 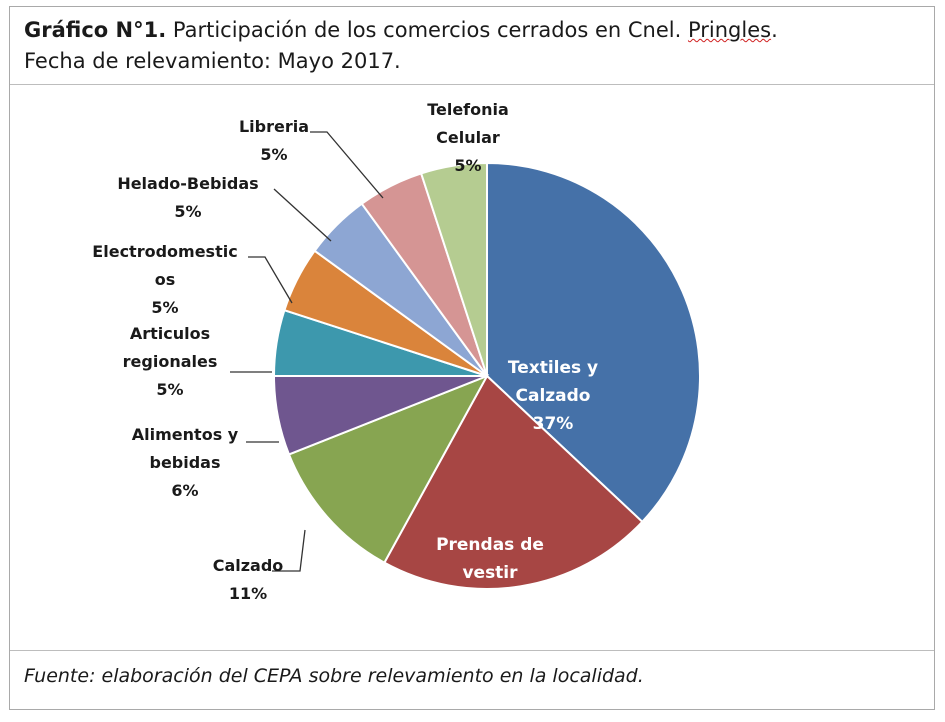 What do you see at coordinates (593, 342) in the screenshot?
I see `pie-slice-textiles-y-calzado` at bounding box center [593, 342].